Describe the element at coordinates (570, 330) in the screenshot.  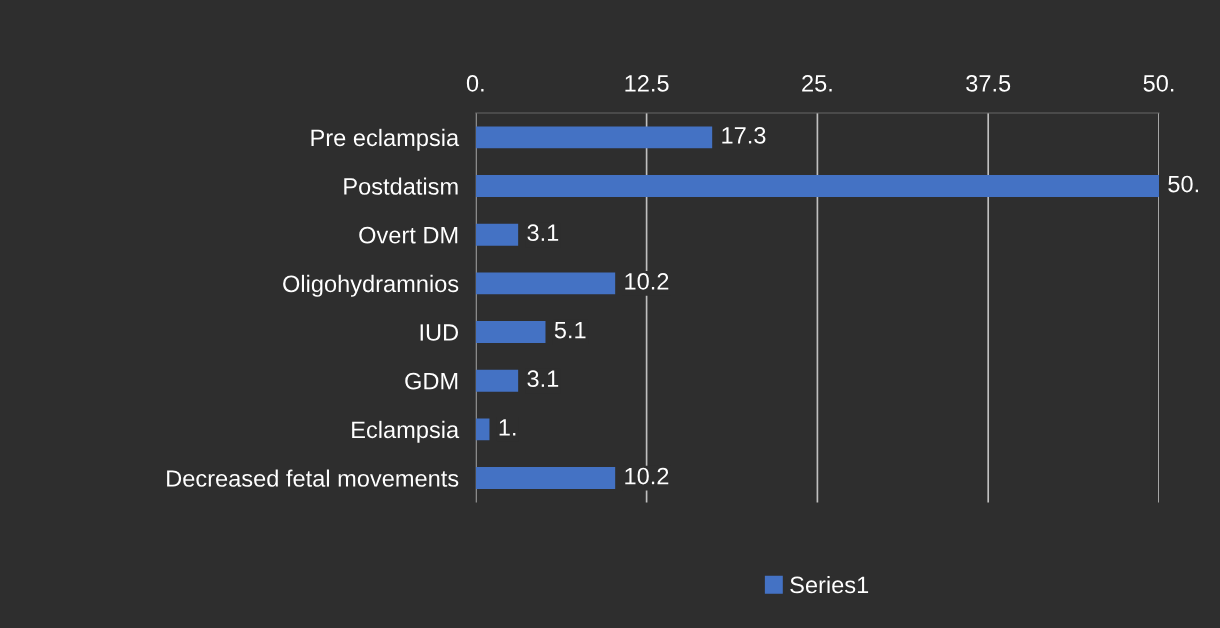
I see `data-label: 5.1` at that location.